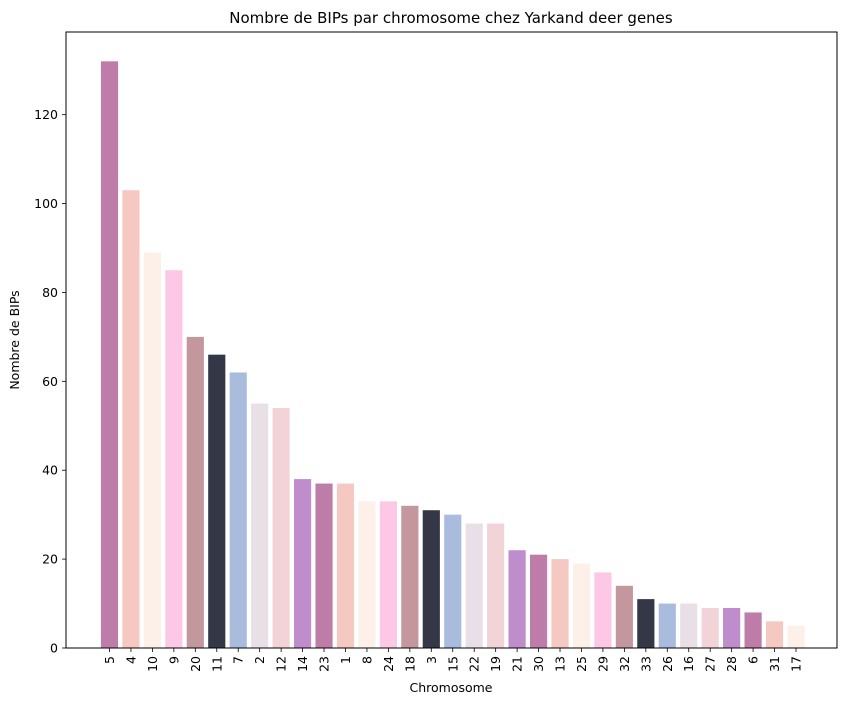 The image size is (850, 705). I want to click on x-tick-label: 9, so click(173, 660).